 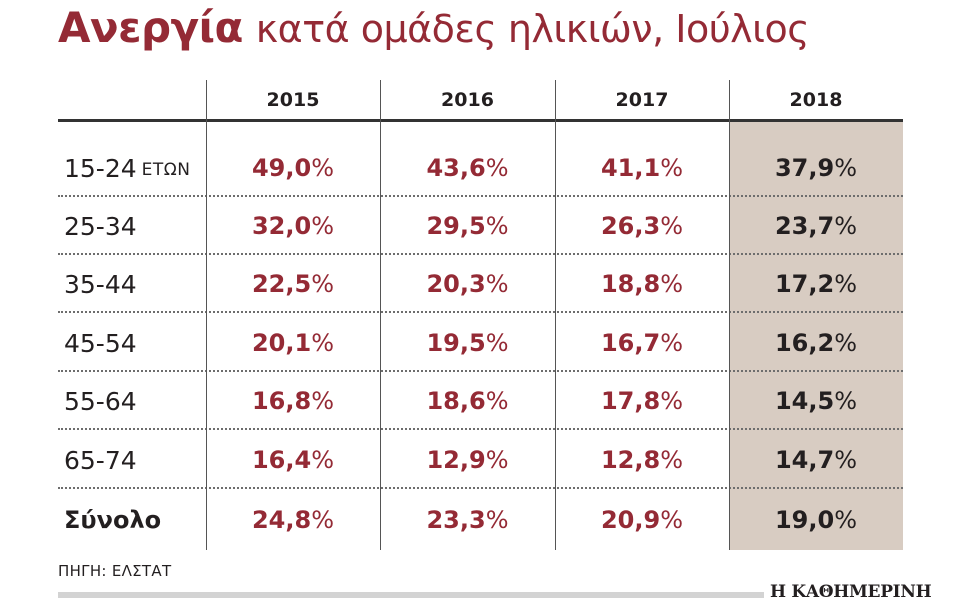 What do you see at coordinates (816, 284) in the screenshot?
I see `cell-2018: 17,2%` at bounding box center [816, 284].